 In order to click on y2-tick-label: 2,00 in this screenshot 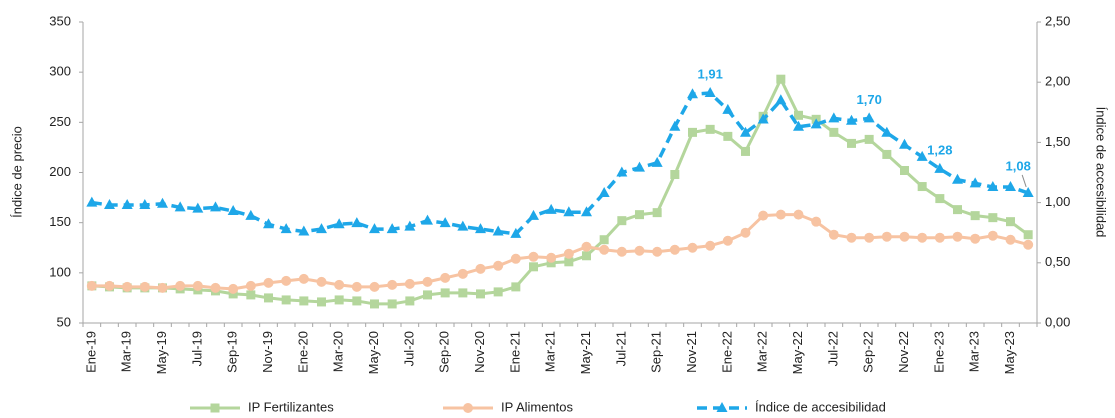, I will do `click(1057, 81)`.